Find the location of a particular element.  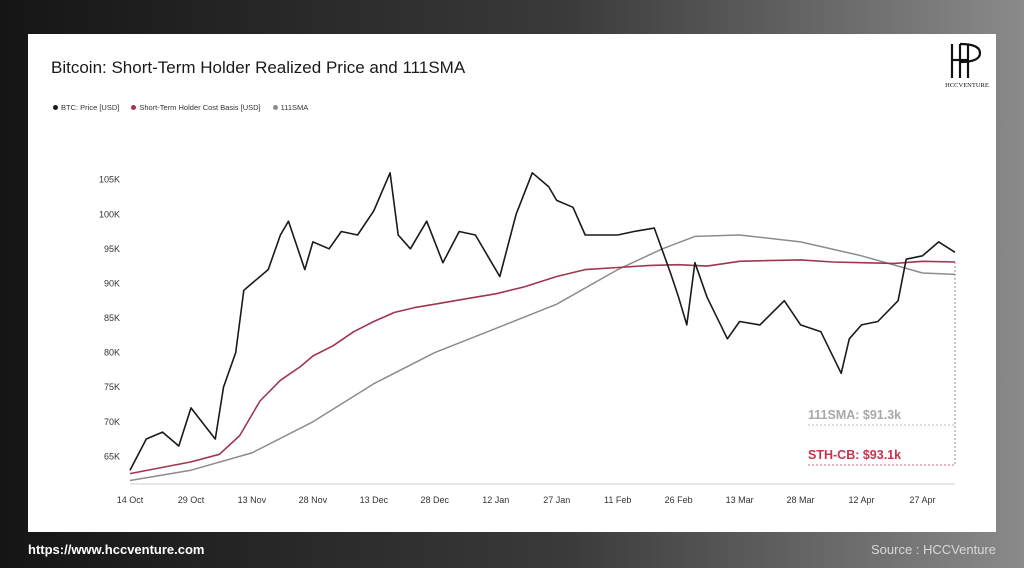

x-tick-label: 29 Oct is located at coordinates (191, 500).